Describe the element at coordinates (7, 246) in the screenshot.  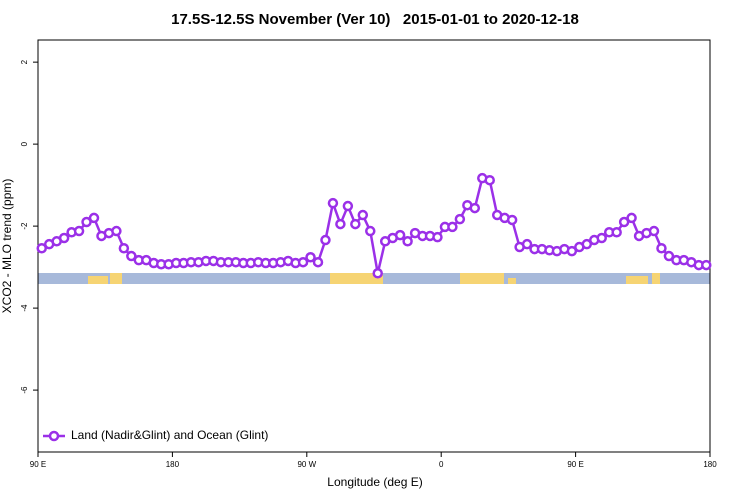
I see `y-axis-label: XCO2 - MLO trend (ppm)` at that location.